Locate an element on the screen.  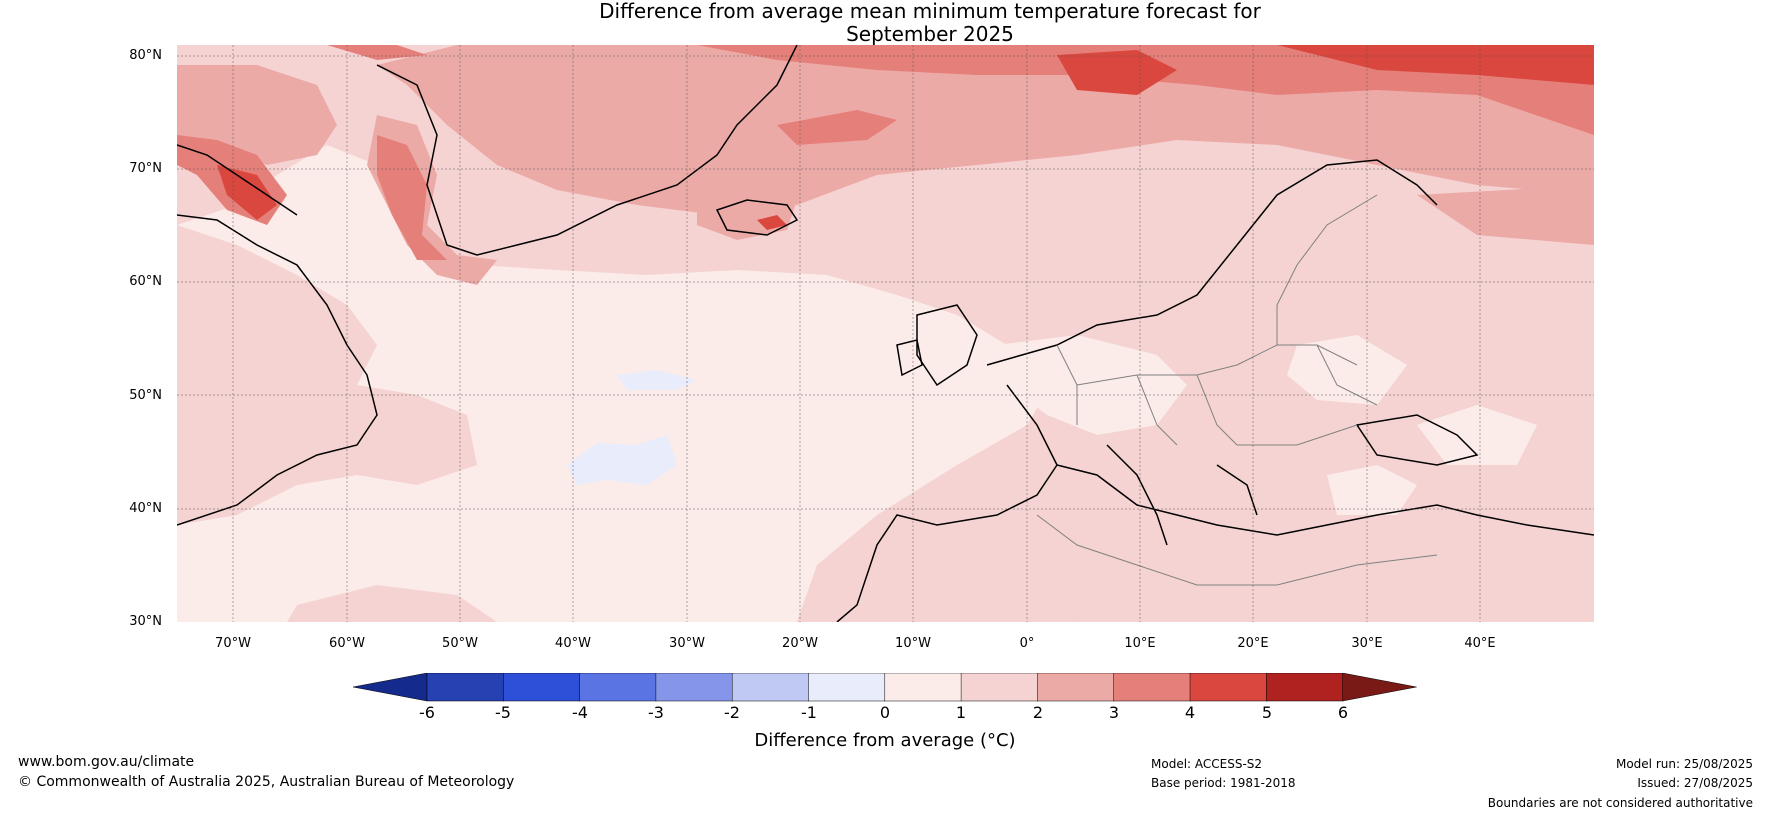
colorbar-tick-6: 6 is located at coordinates (1343, 712).